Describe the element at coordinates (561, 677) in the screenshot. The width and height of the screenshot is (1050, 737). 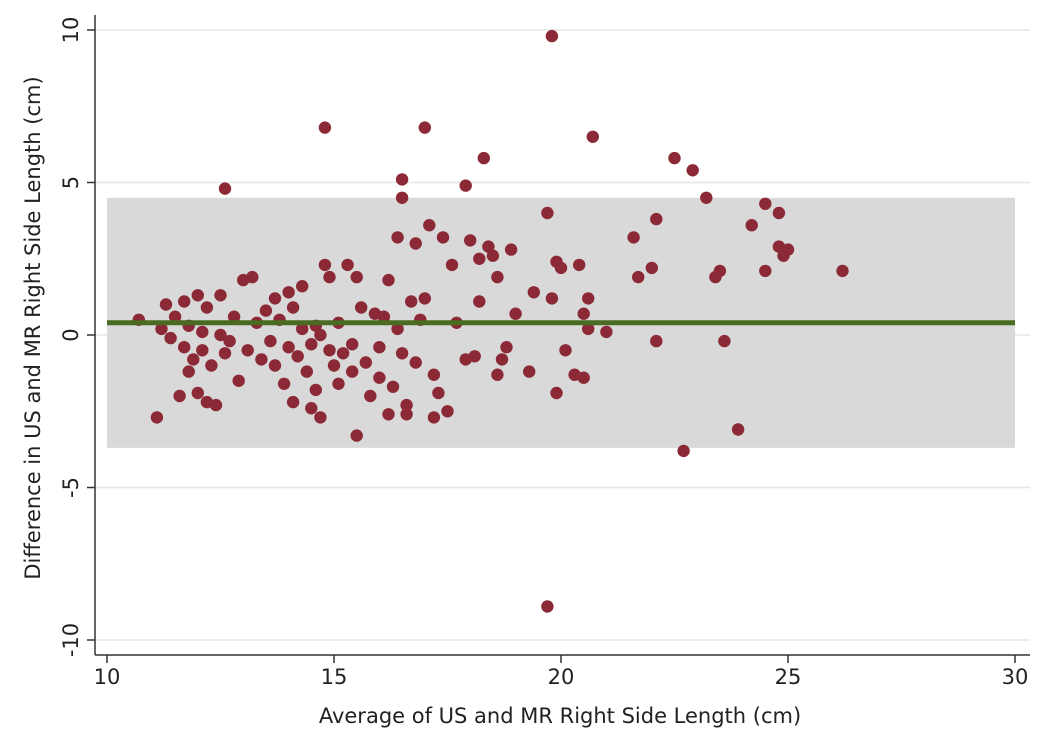
I see `x-tick-label: 20` at that location.